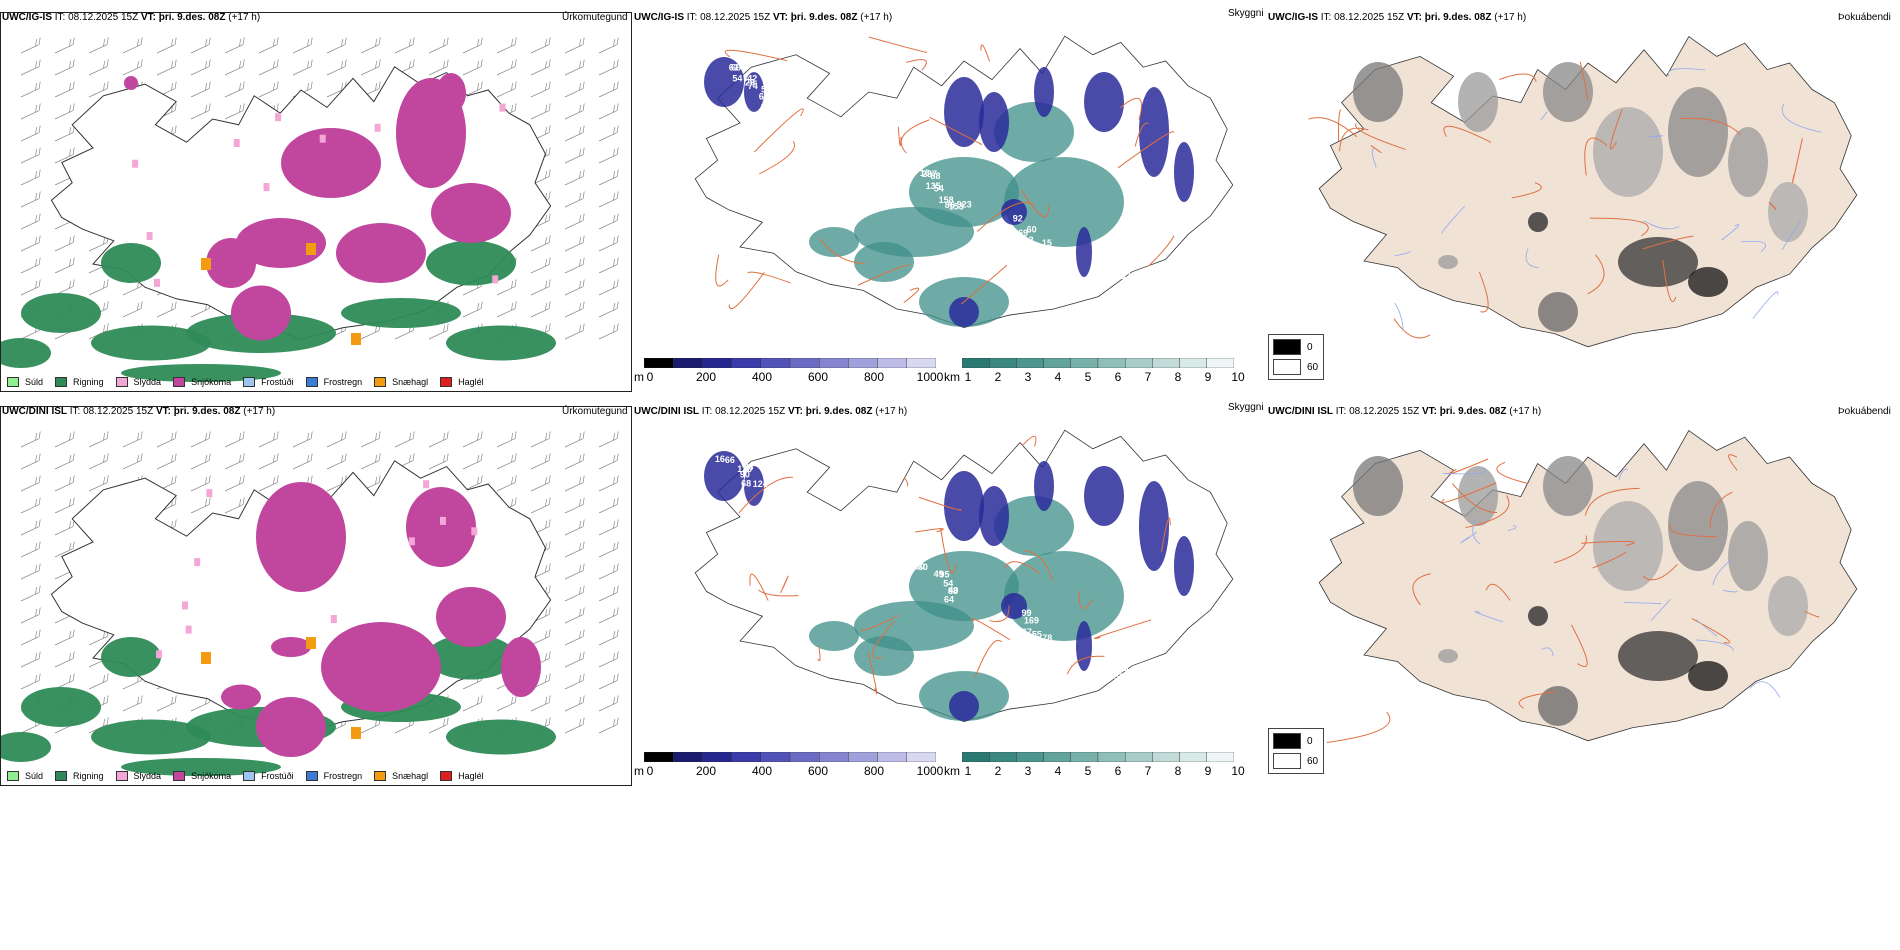  What do you see at coordinates (259, 411) in the screenshot?
I see `lead-time: (+17 h)` at bounding box center [259, 411].